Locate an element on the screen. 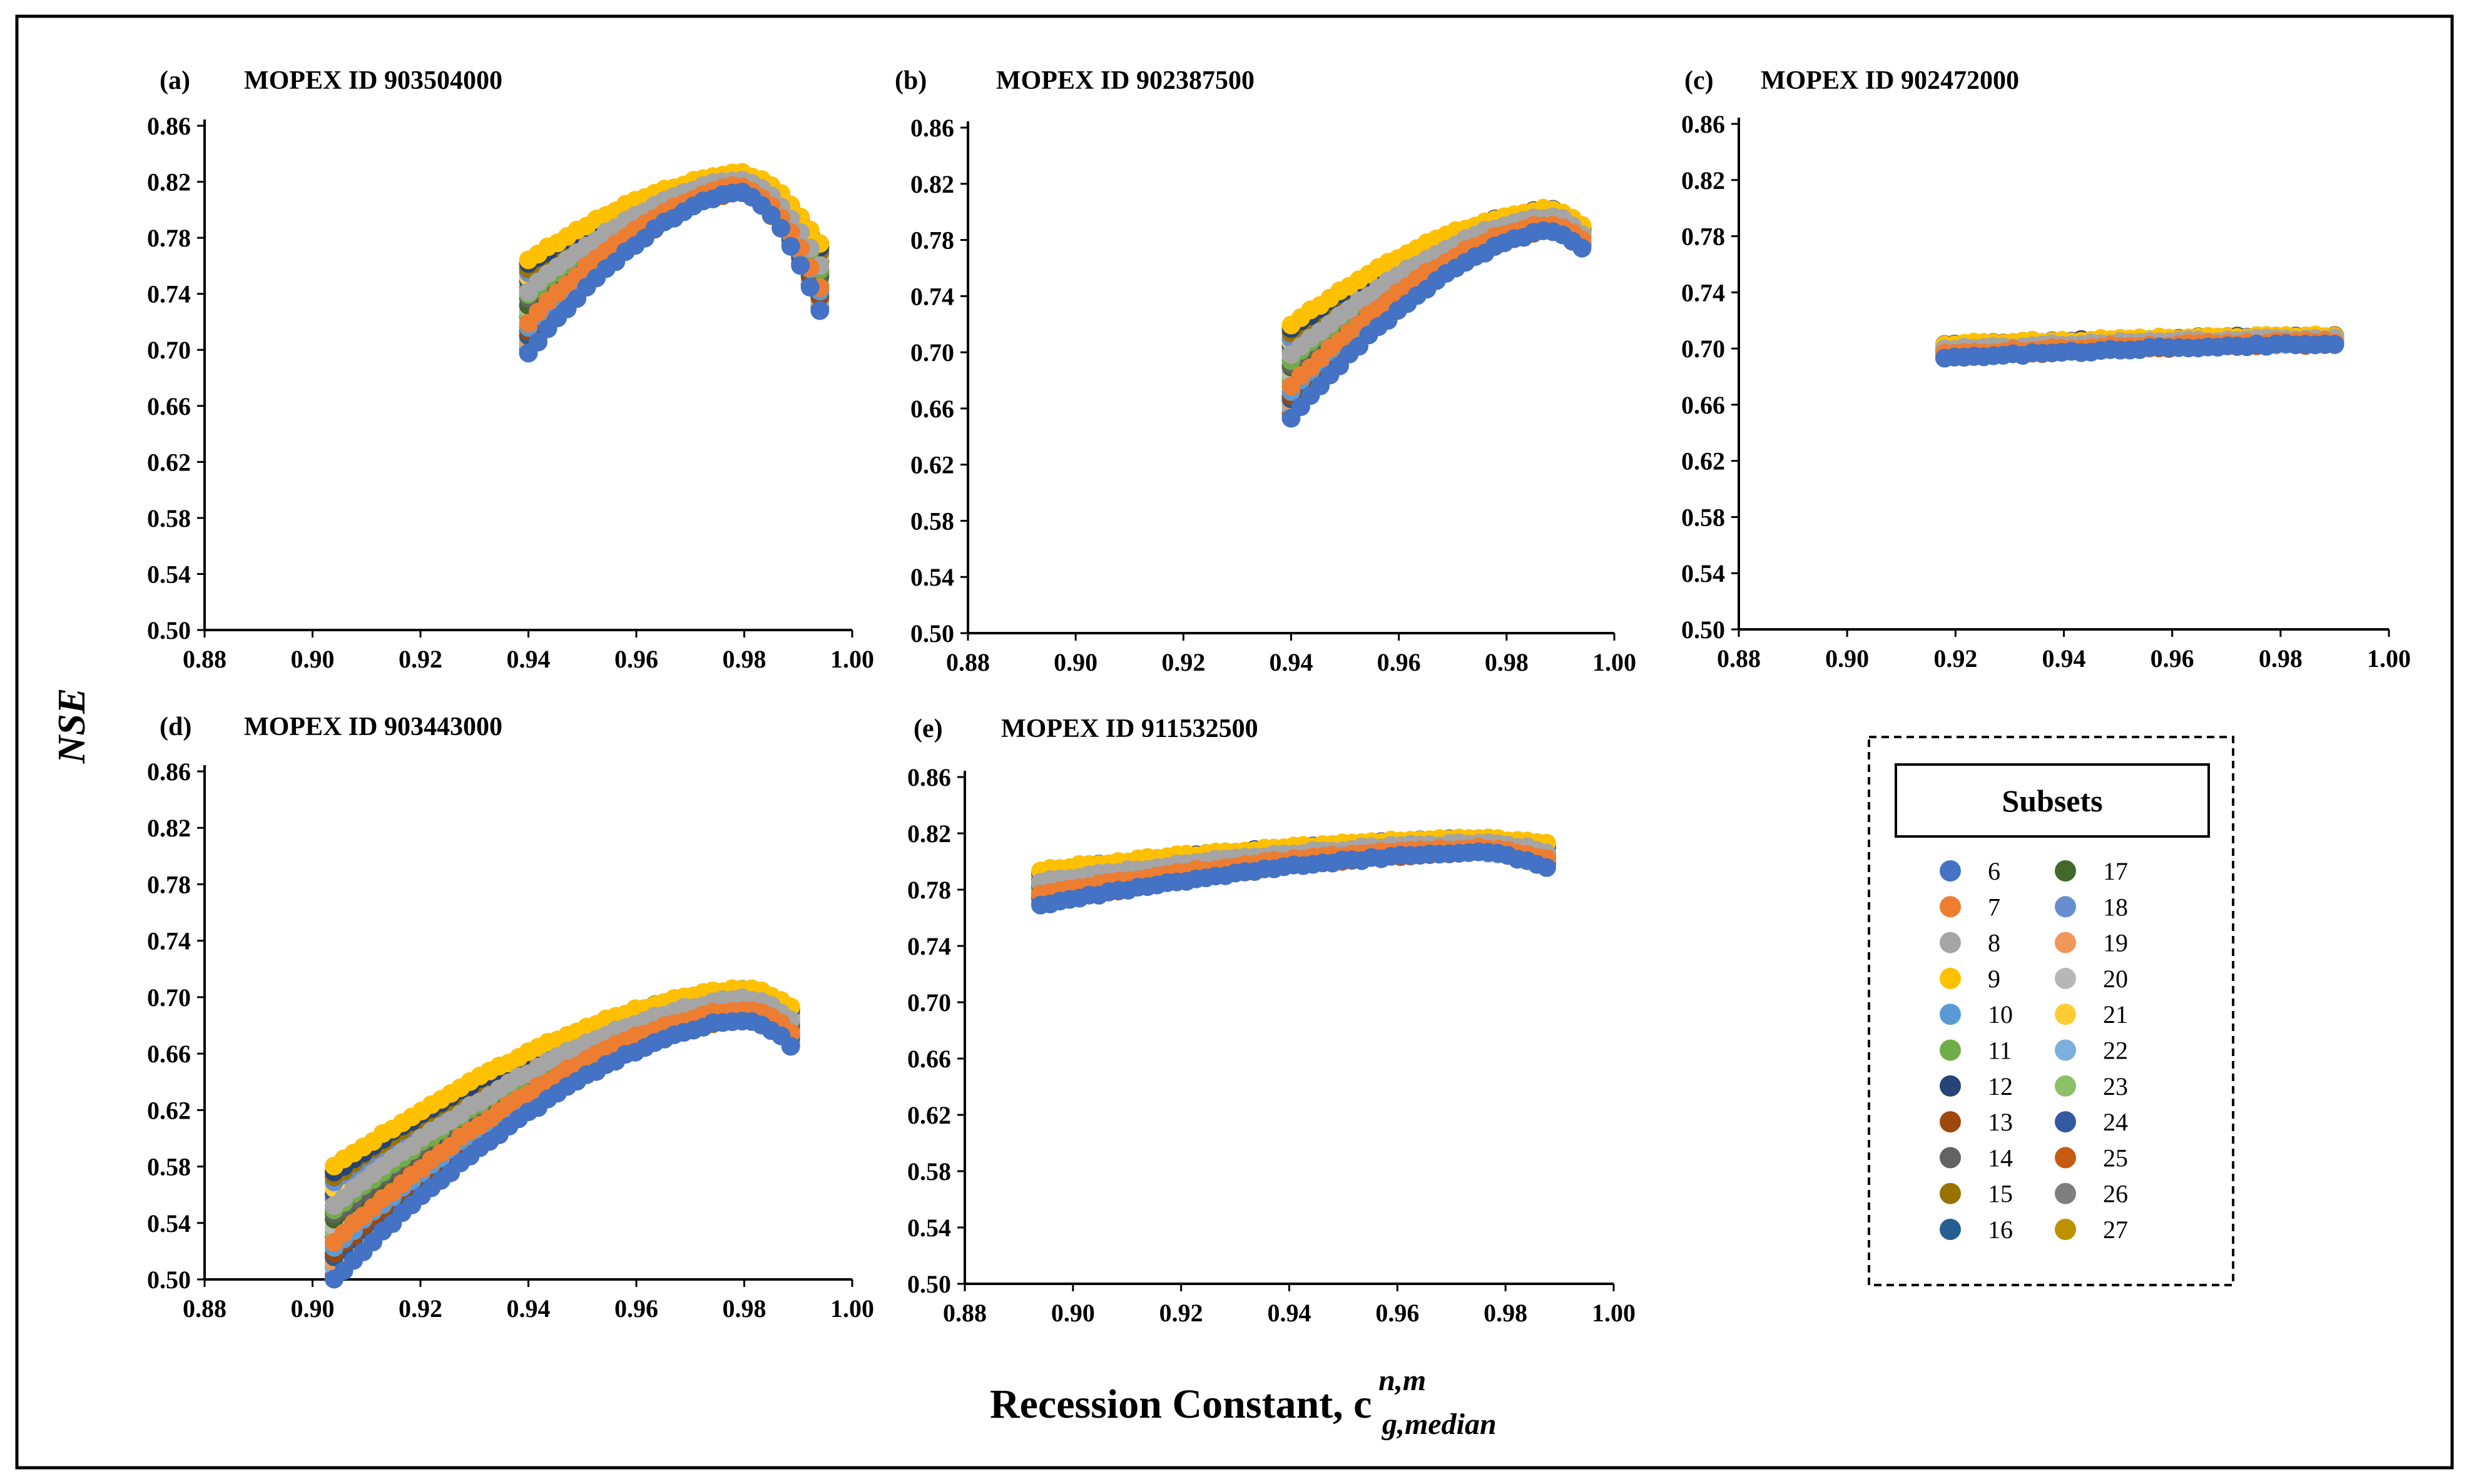 The width and height of the screenshot is (2469, 1484). legend-label-25: 25 is located at coordinates (2116, 1158).